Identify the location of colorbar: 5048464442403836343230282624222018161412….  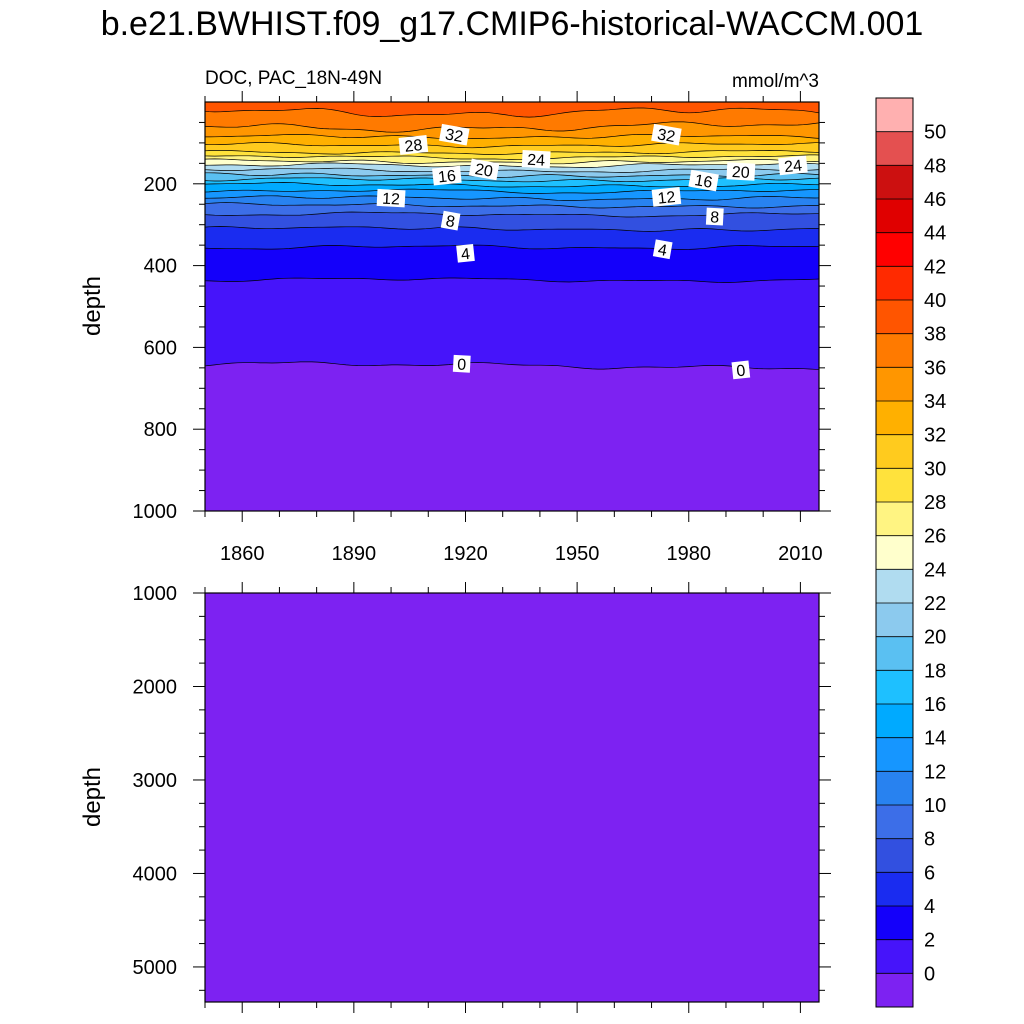
(910, 552).